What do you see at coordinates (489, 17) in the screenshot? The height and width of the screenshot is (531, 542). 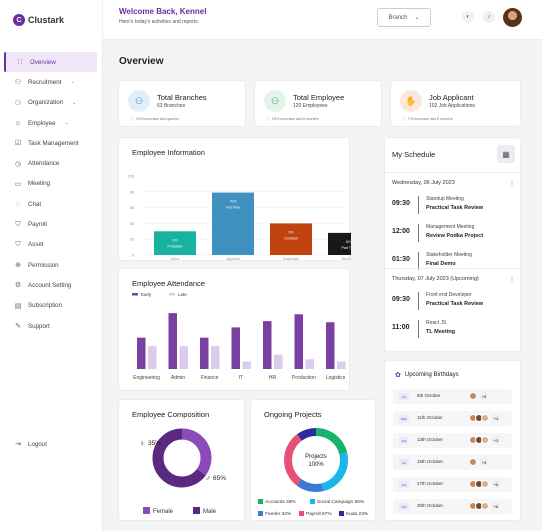 I see `bell-icon: ♪` at bounding box center [489, 17].